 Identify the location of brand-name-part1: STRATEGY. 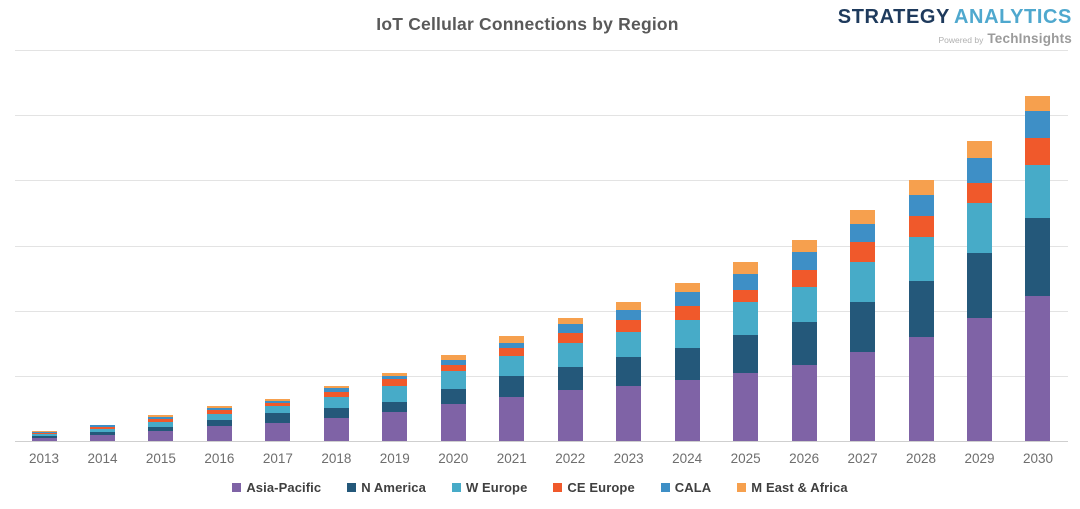
(893, 17).